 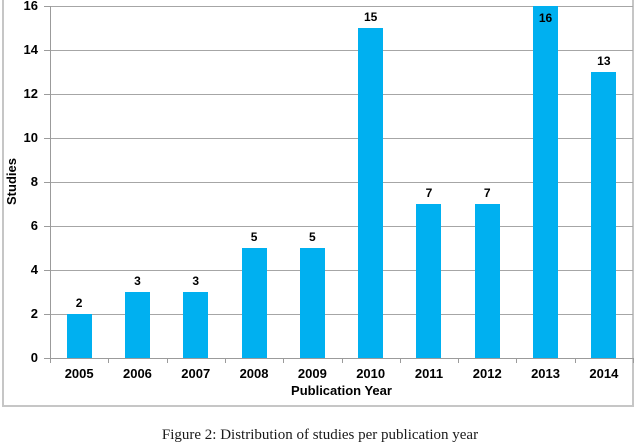 I want to click on y-tick-label: 12, so click(x=30, y=93).